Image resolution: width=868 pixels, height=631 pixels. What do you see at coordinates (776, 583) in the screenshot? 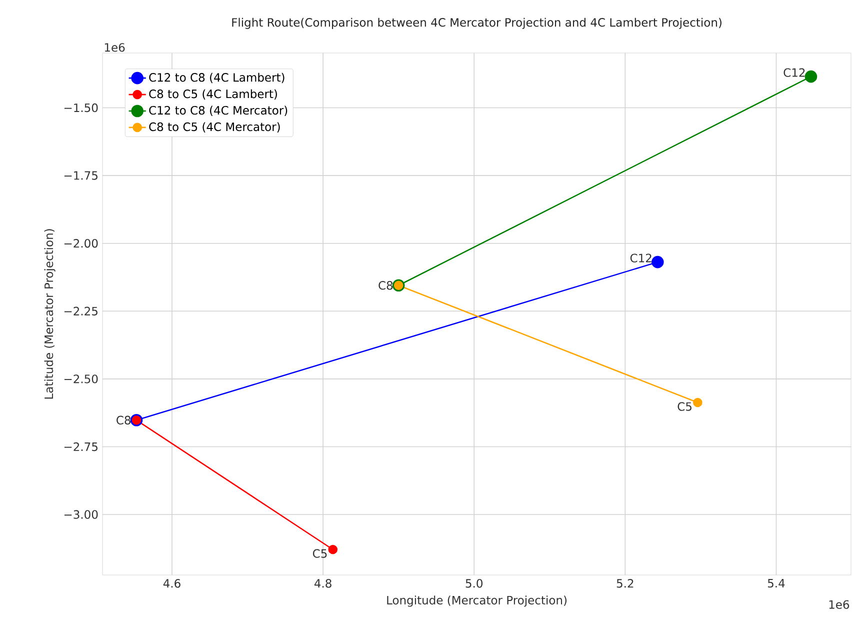
I see `x-tick-label: 5.4` at bounding box center [776, 583].